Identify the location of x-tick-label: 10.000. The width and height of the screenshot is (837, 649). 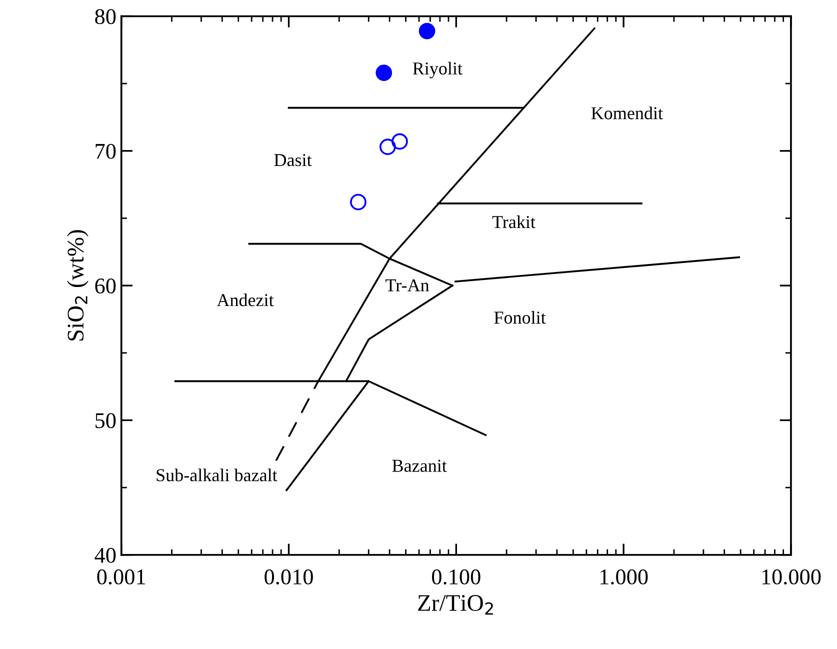
(791, 577).